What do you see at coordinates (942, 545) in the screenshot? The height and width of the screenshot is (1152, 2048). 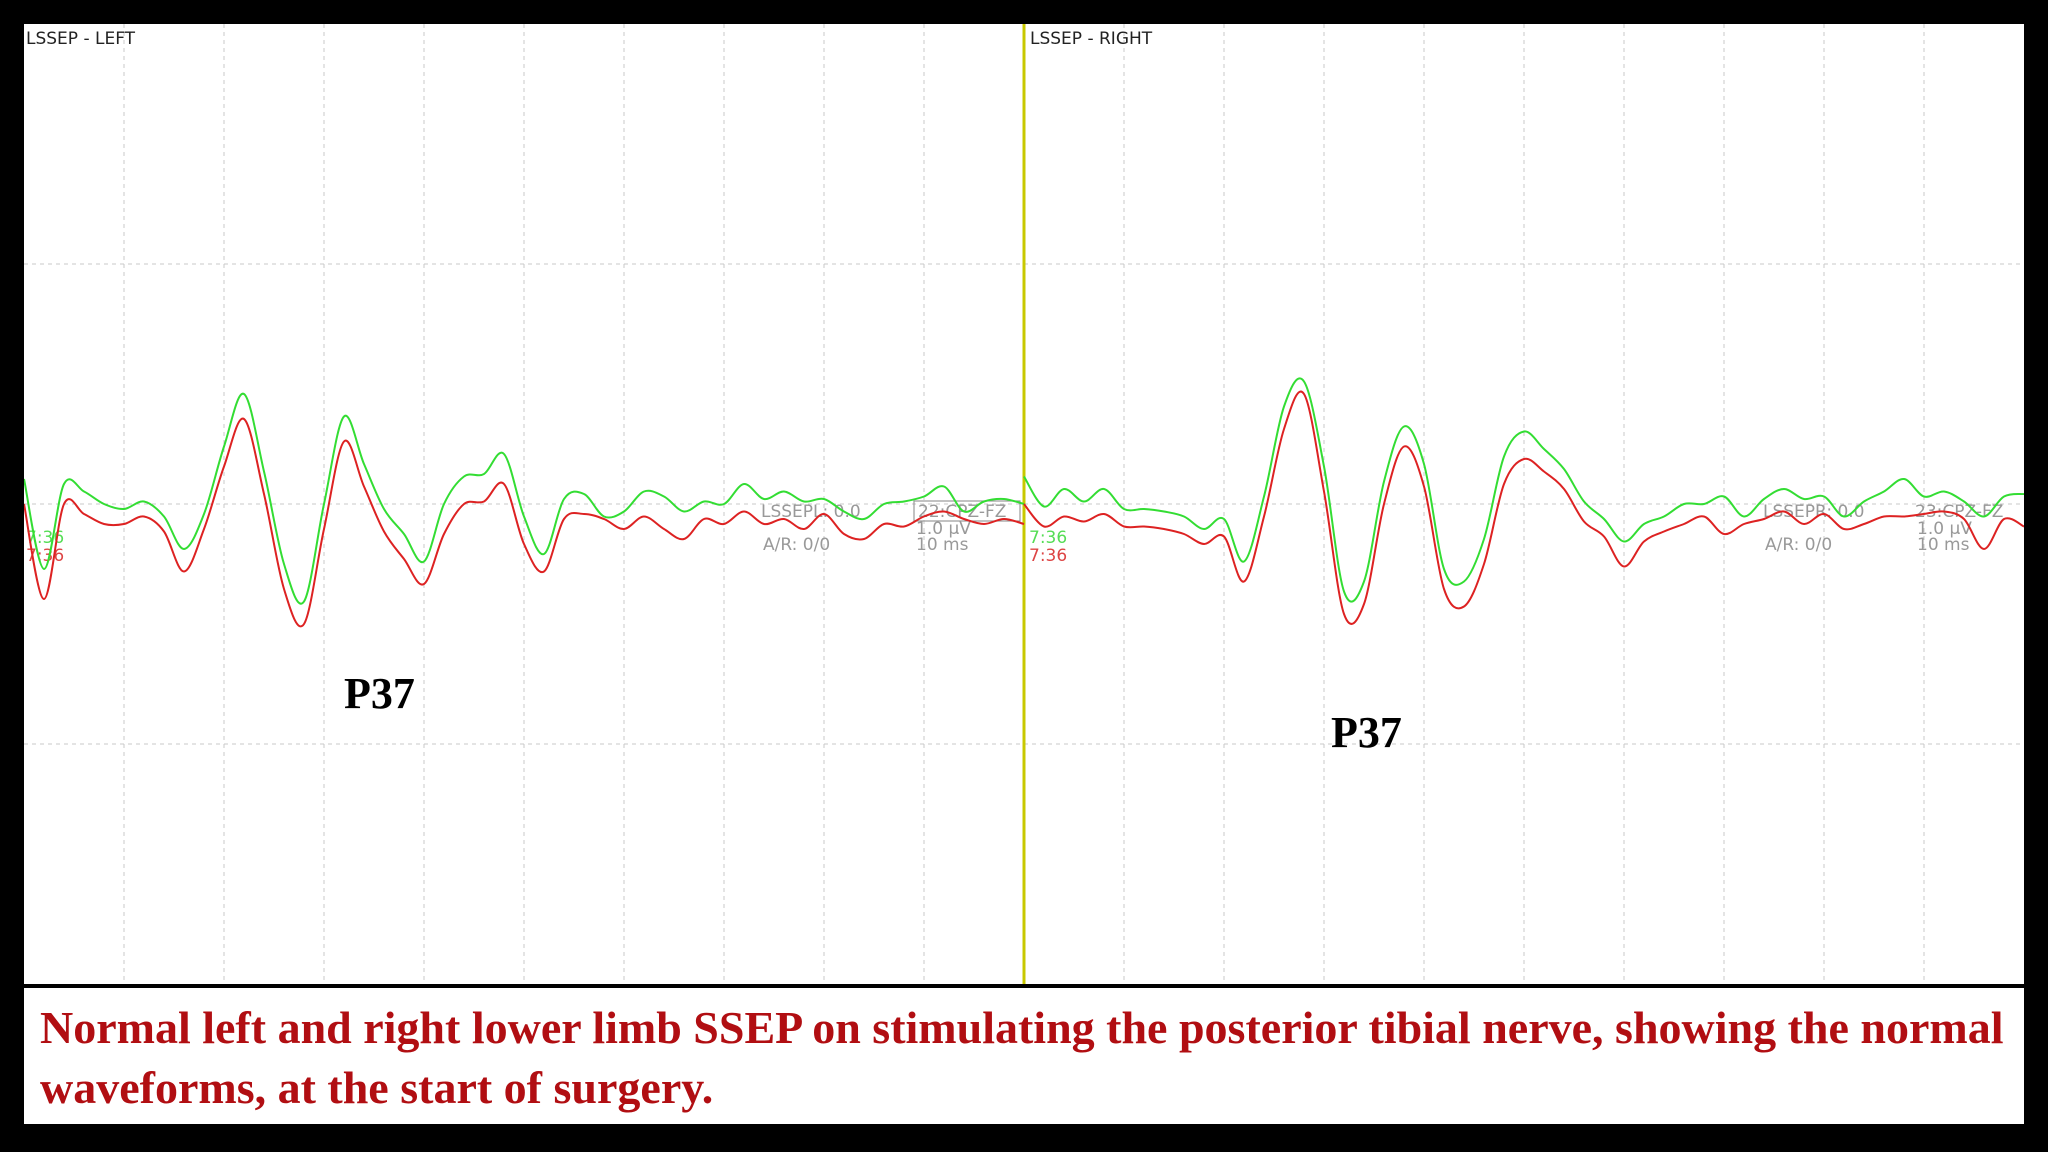 I see `timebase-label-left: 10 ms` at bounding box center [942, 545].